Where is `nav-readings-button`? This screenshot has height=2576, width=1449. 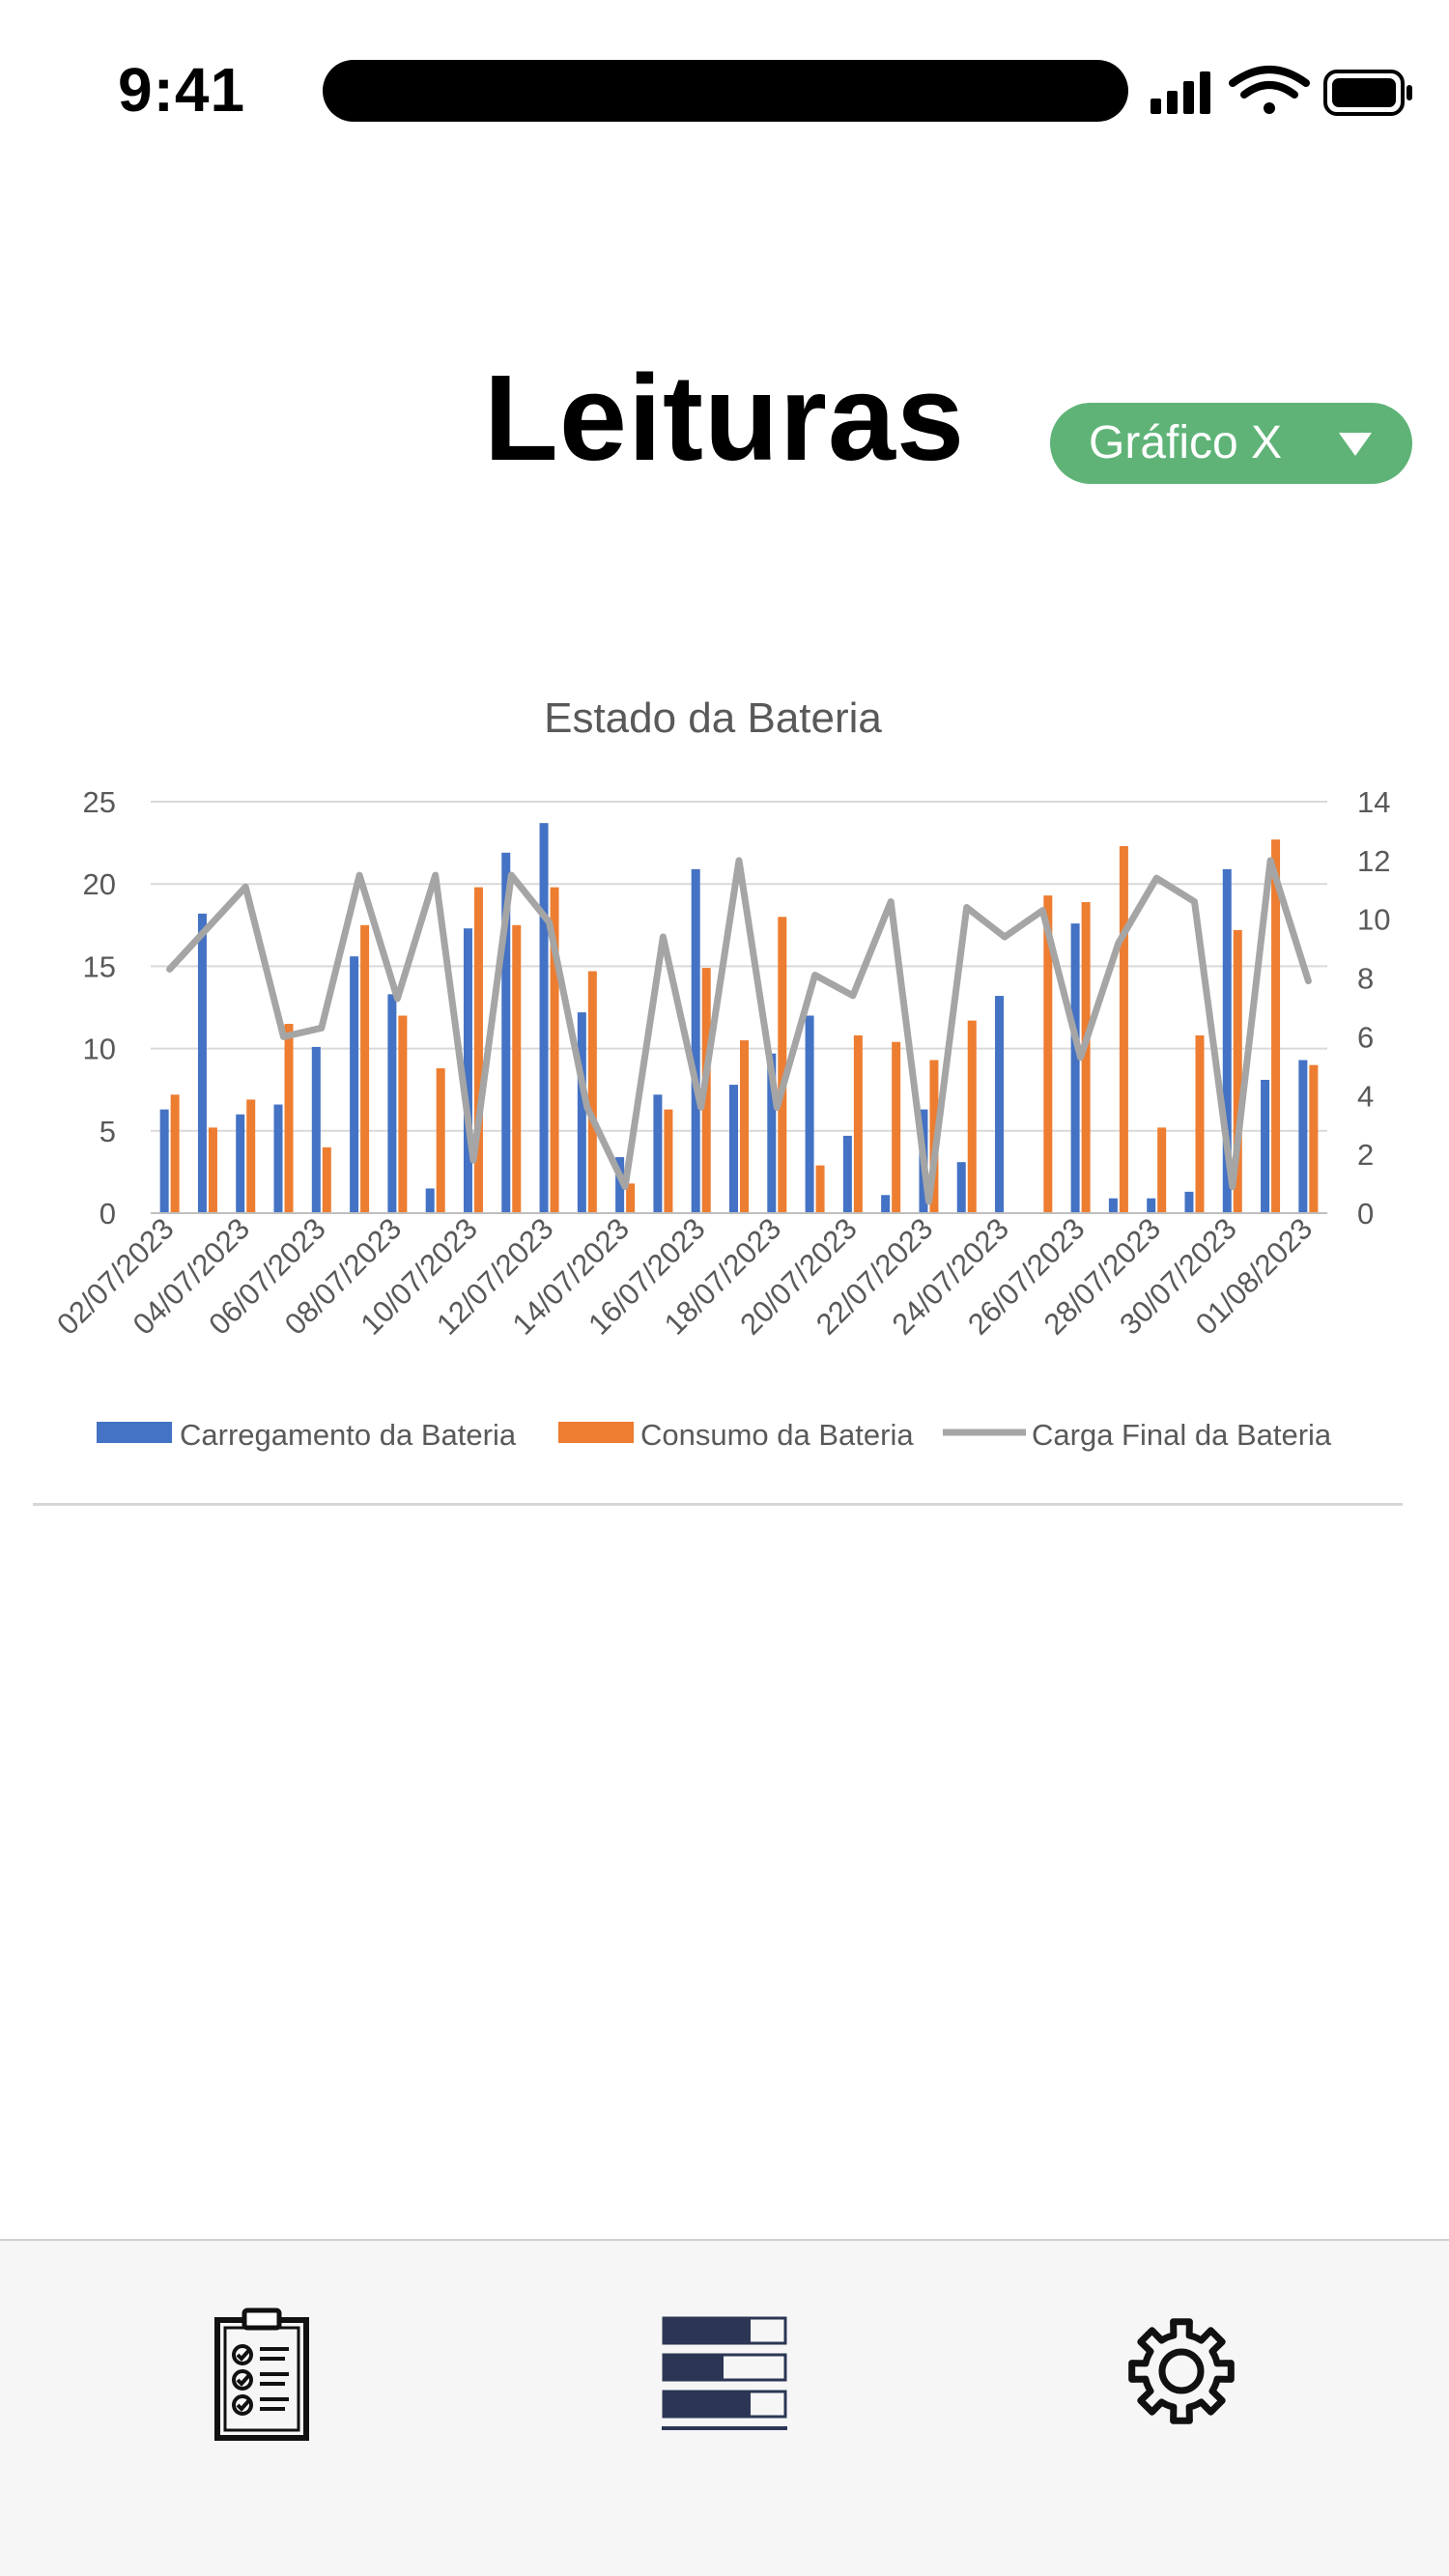 nav-readings-button is located at coordinates (260, 2371).